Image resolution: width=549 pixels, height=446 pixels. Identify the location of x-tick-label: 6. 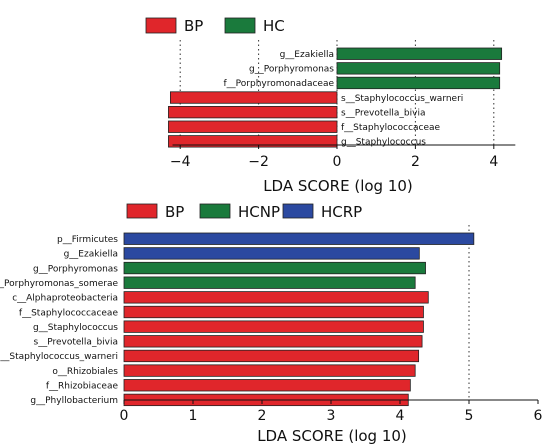
(538, 416).